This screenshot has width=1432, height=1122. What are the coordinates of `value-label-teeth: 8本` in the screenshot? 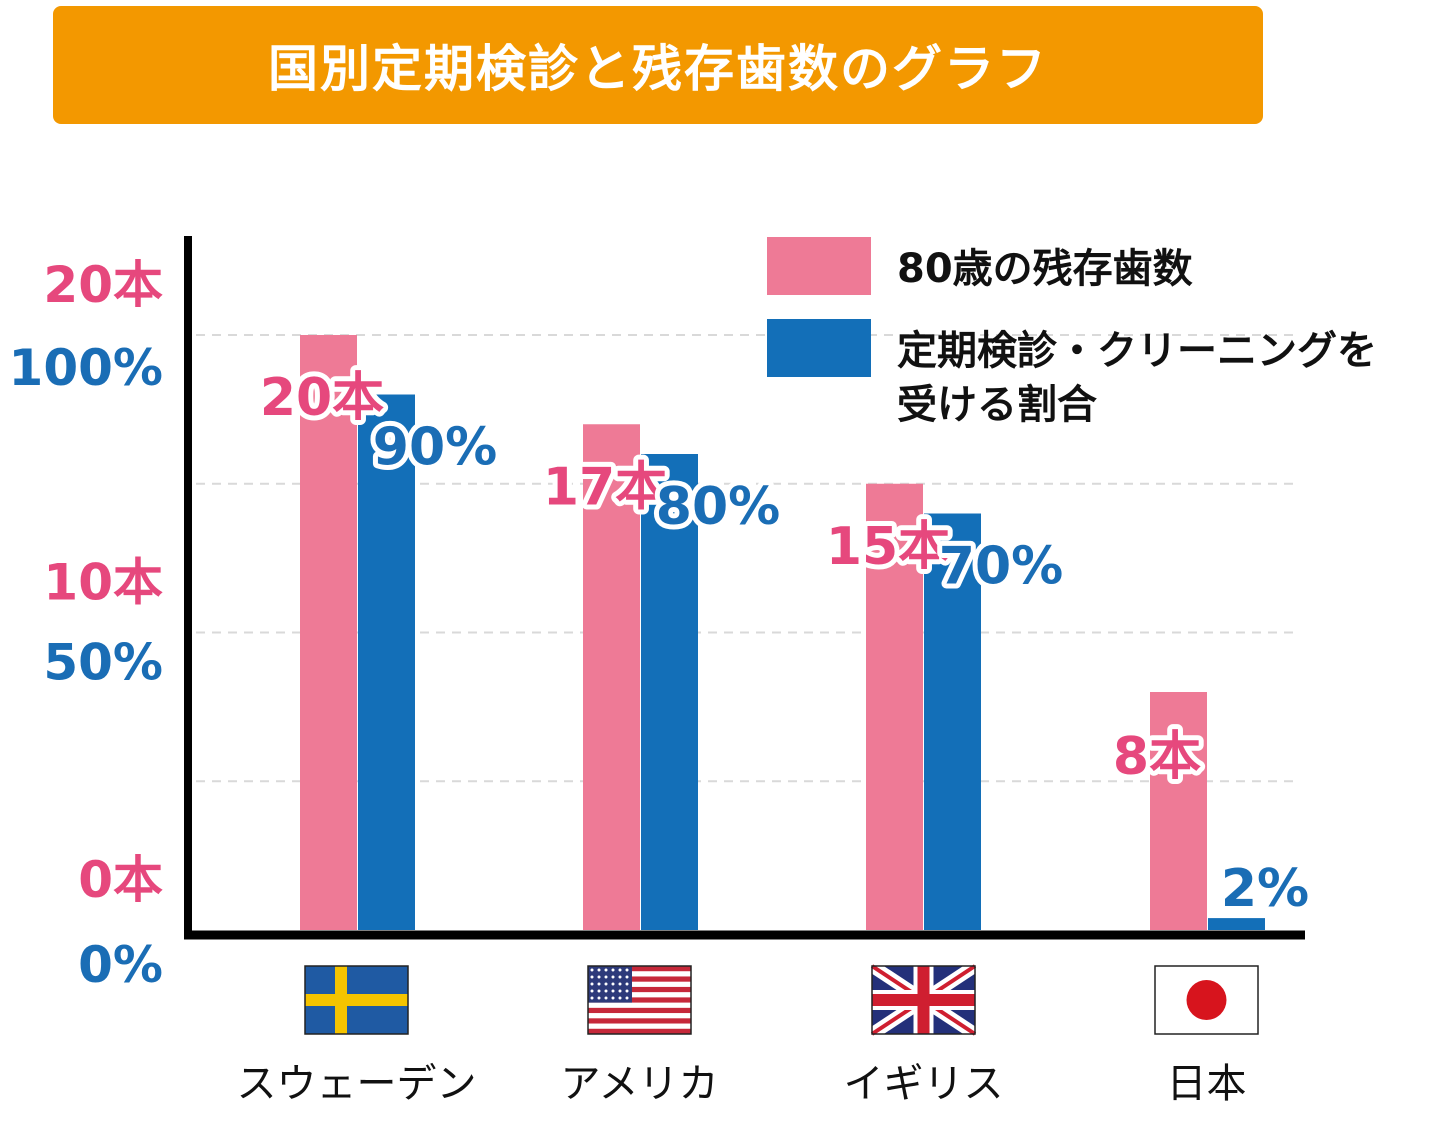 It's located at (1157, 757).